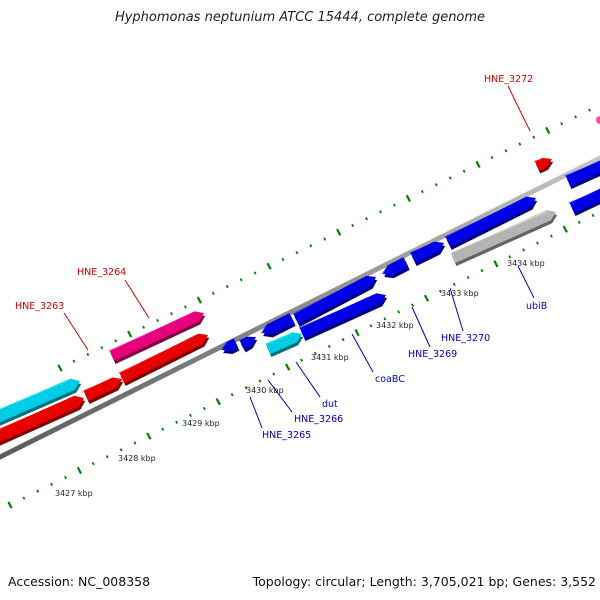  What do you see at coordinates (390, 379) in the screenshot?
I see `gene-label: coaBC` at bounding box center [390, 379].